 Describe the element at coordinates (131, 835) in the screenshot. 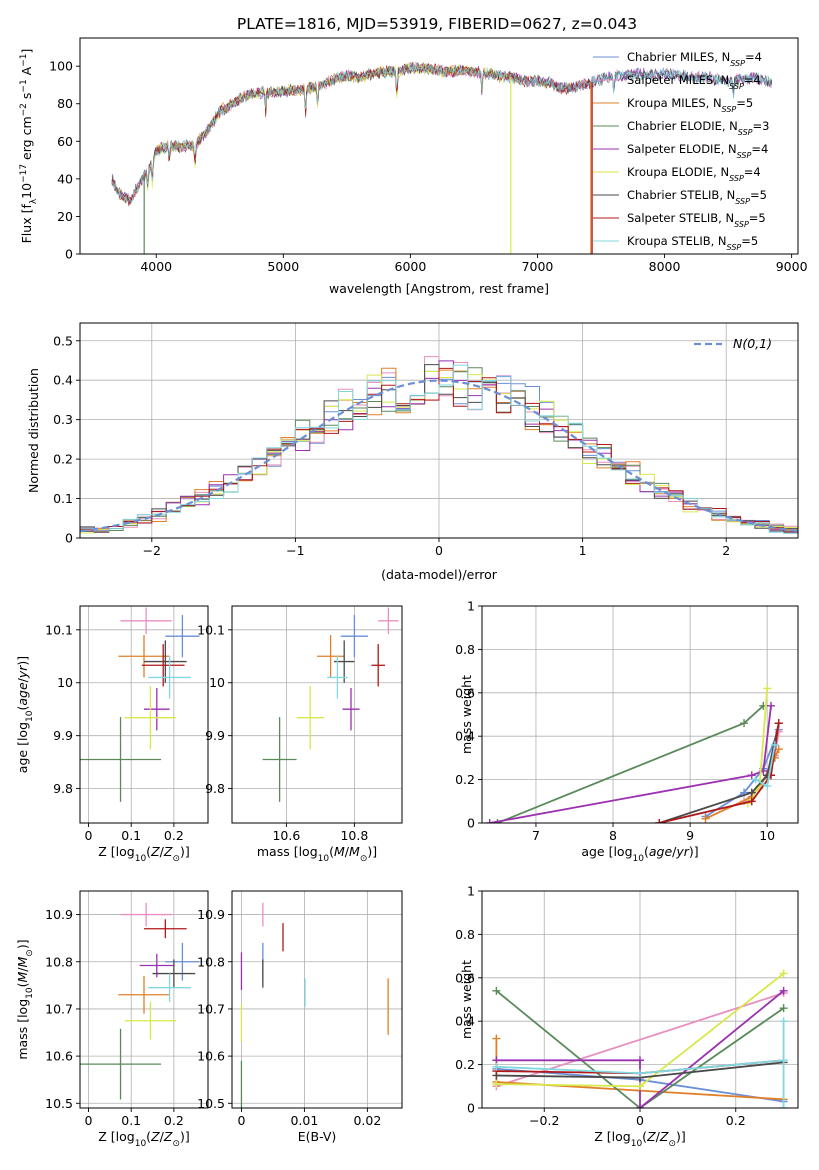

I see `x-tick-label: 0.1` at that location.